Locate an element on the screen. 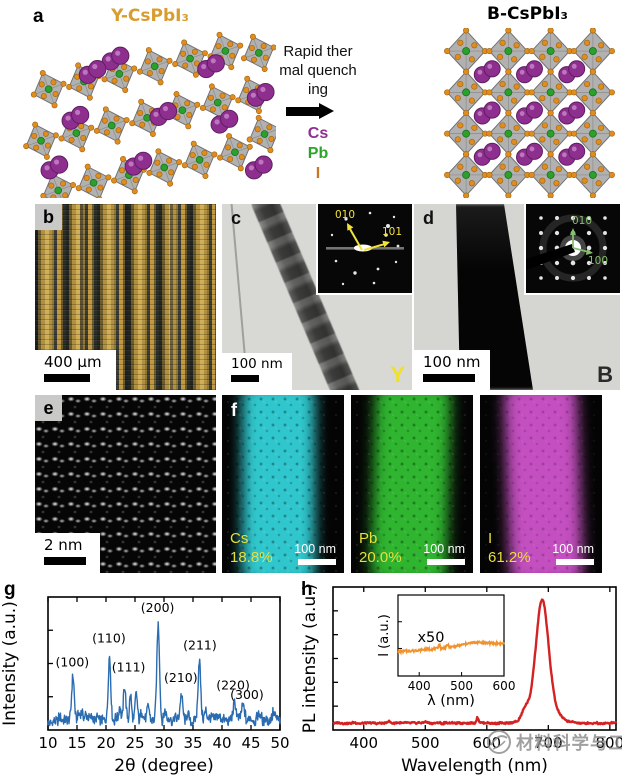 This screenshot has width=622, height=781. panel-f-label: f is located at coordinates (234, 410).